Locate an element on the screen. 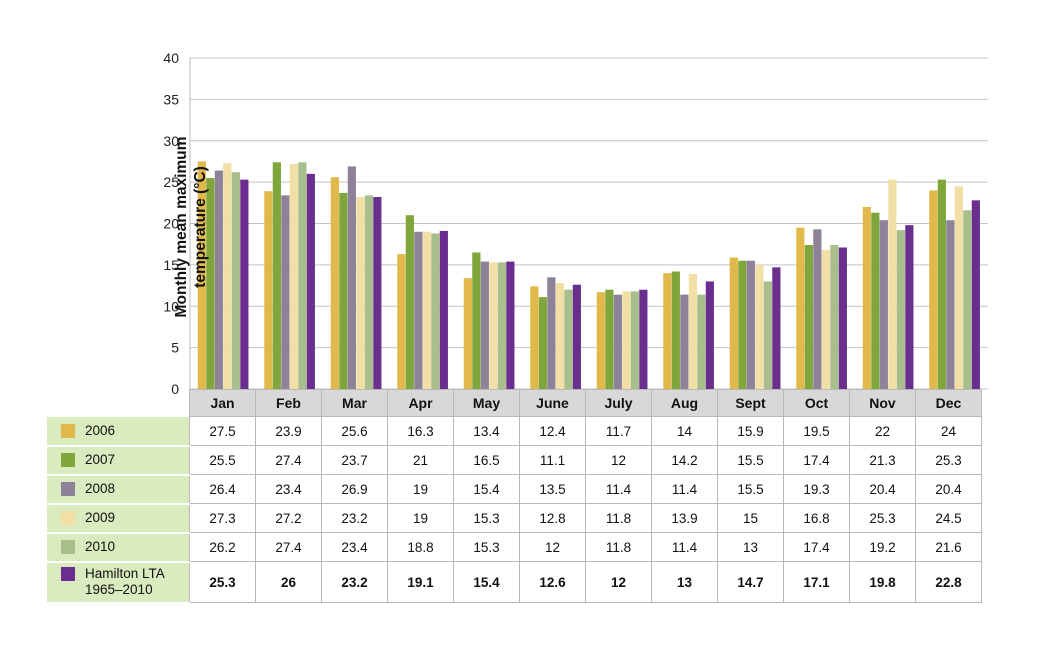 The width and height of the screenshot is (1040, 655). bar-2006-july is located at coordinates (600, 340).